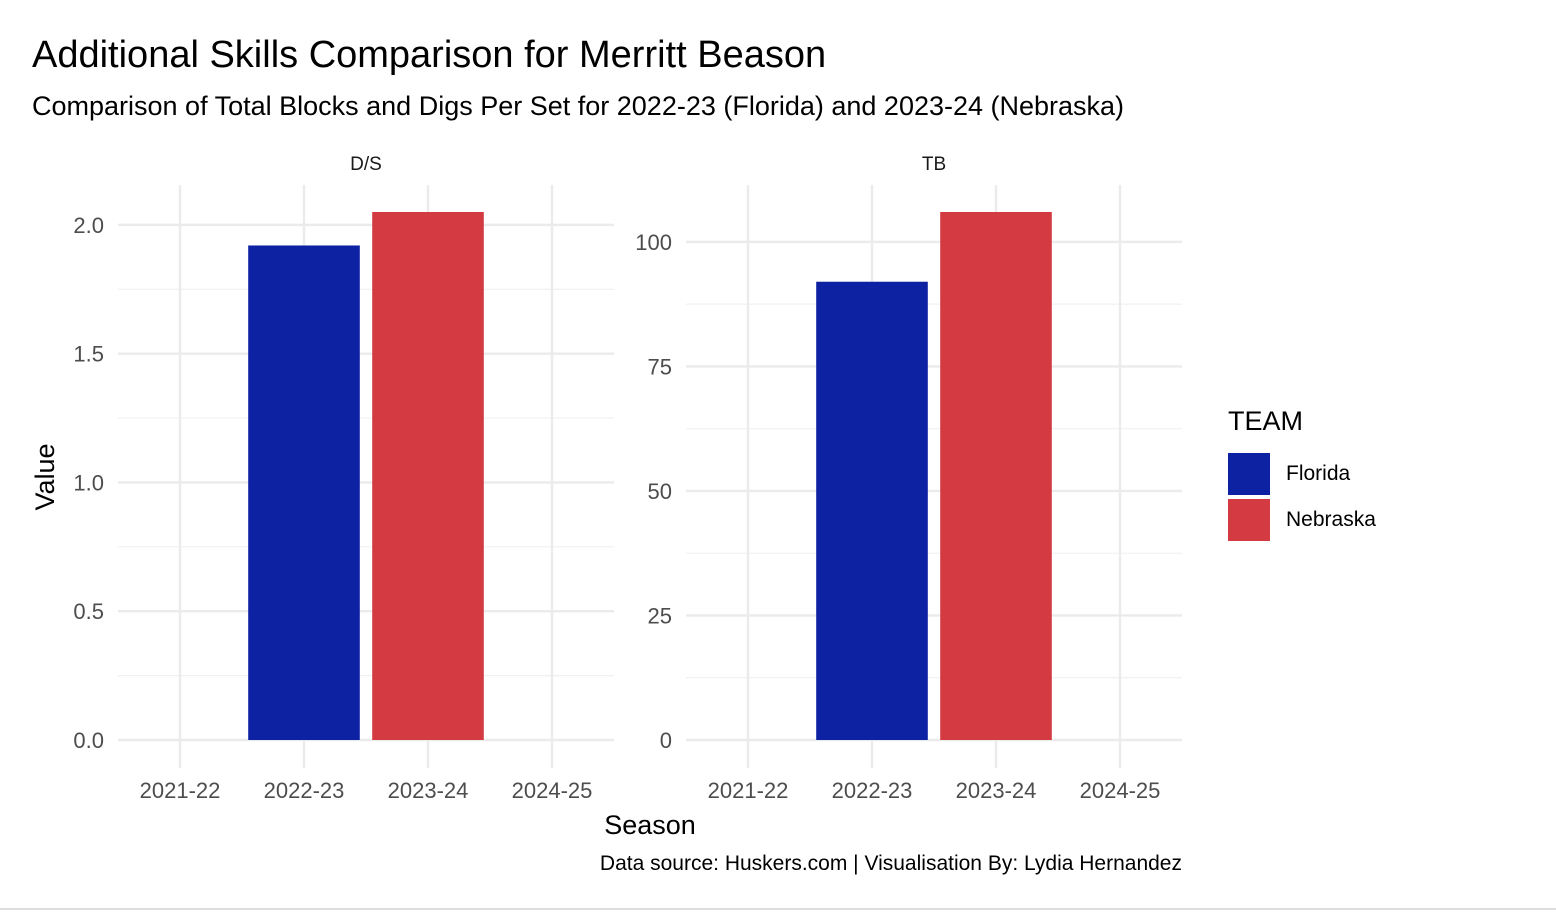  I want to click on legend-title: TEAM, so click(1266, 421).